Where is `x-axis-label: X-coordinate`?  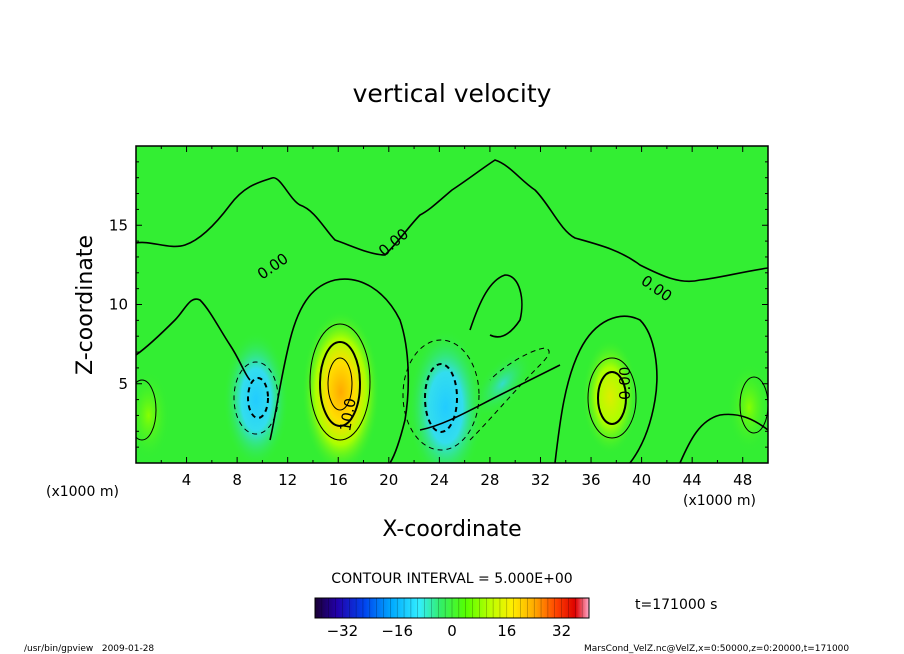 x-axis-label: X-coordinate is located at coordinates (451, 529).